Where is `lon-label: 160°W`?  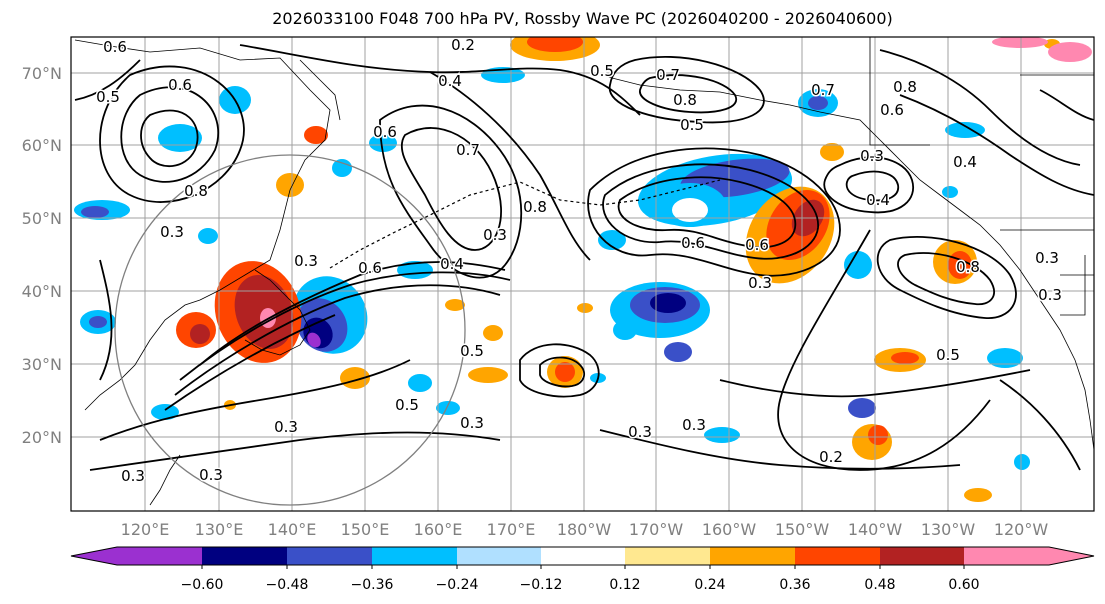
lon-label: 160°W is located at coordinates (729, 529).